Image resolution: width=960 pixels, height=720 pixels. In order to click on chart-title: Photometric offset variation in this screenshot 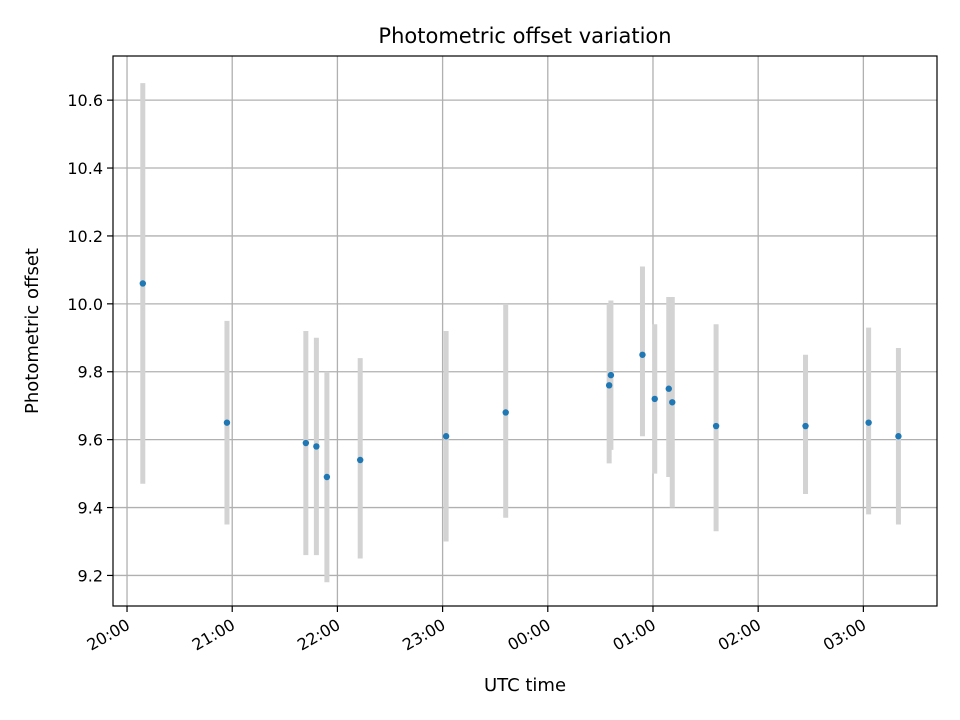, I will do `click(524, 36)`.